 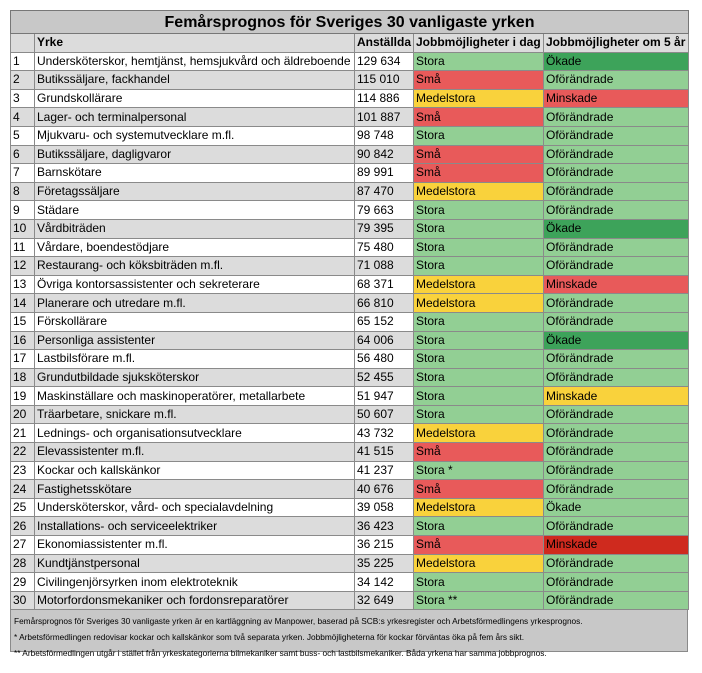 What do you see at coordinates (384, 135) in the screenshot?
I see `table-cell: 98 748` at bounding box center [384, 135].